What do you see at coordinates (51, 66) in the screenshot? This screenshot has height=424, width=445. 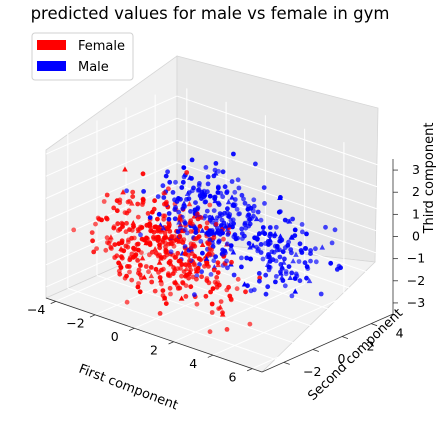 I see `legend-swatch-male` at bounding box center [51, 66].